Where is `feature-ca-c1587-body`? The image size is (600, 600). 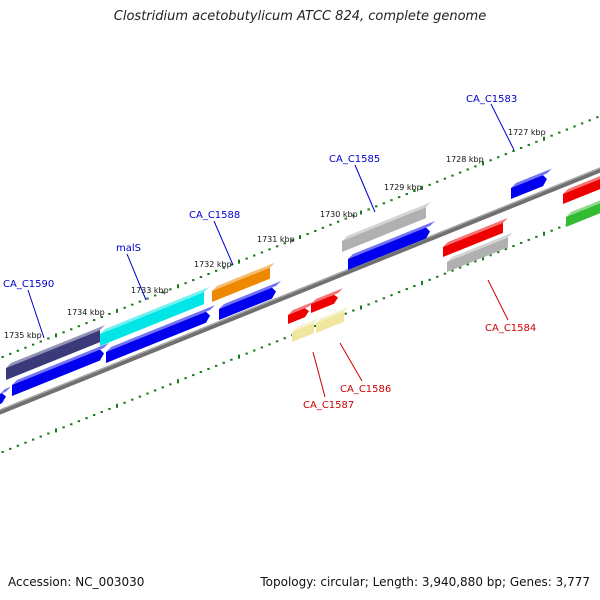
feature-ca-c1587-body is located at coordinates (303, 332).